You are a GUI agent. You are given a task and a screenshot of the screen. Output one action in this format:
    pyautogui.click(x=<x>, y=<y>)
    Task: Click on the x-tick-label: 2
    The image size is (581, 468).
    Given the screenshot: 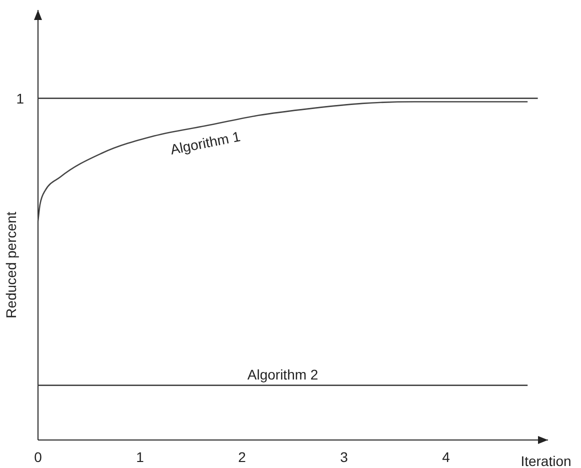 What is the action you would take?
    pyautogui.click(x=242, y=456)
    